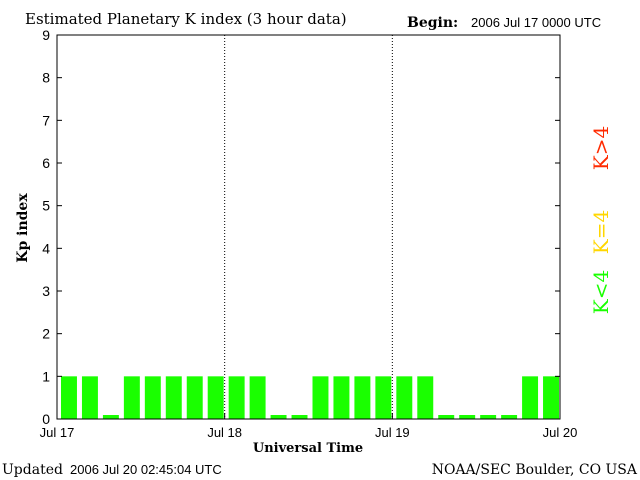 This screenshot has height=480, width=640. What do you see at coordinates (224, 432) in the screenshot?
I see `x-tick-label: Jul 18` at bounding box center [224, 432].